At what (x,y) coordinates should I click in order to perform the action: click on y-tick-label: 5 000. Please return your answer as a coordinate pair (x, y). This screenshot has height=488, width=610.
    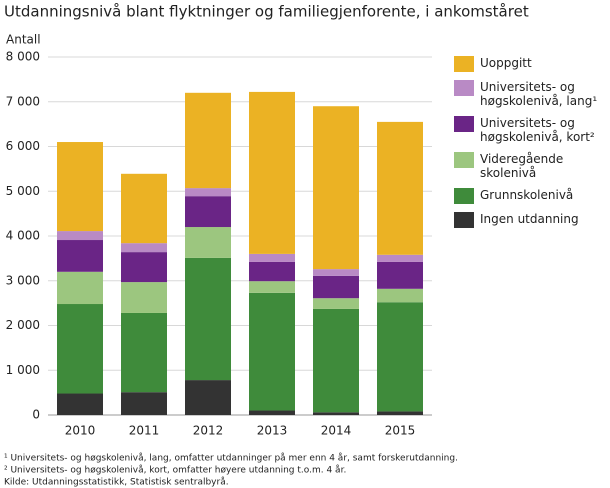
    Looking at the image, I should click on (23, 191).